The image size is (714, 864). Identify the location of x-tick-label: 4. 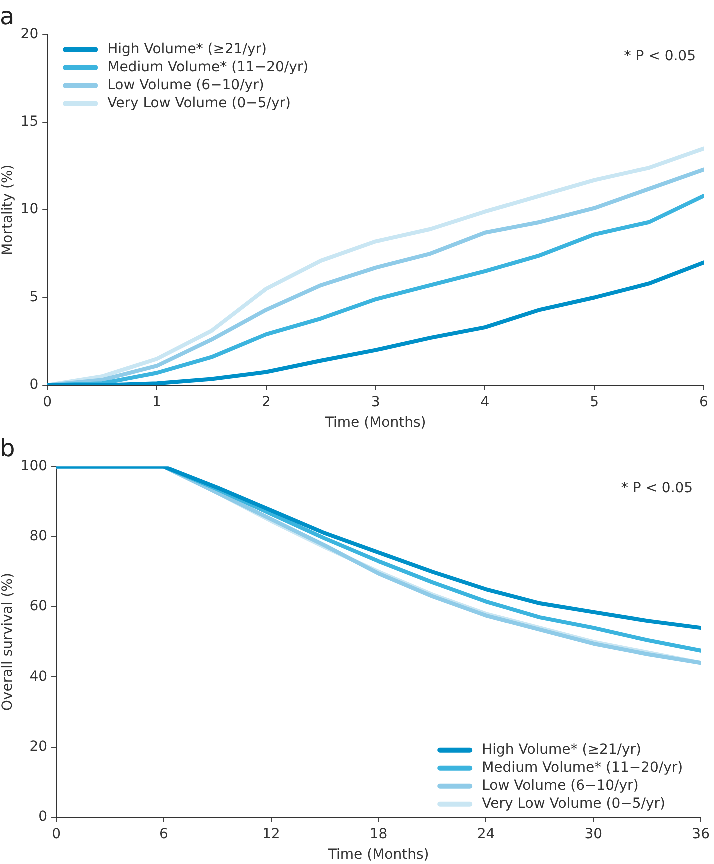
(485, 402).